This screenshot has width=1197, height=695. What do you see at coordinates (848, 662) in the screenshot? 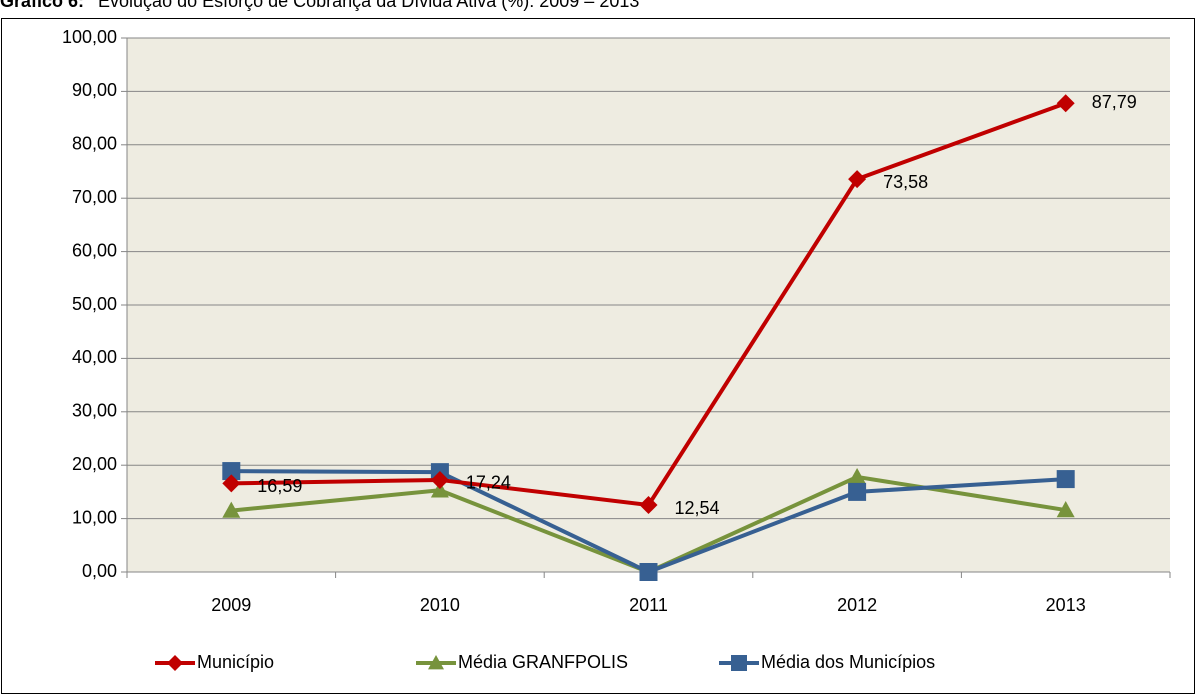
I see `legend-label: Média dos Municípios` at bounding box center [848, 662].